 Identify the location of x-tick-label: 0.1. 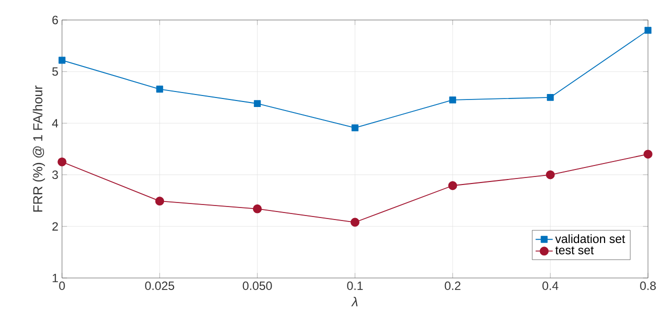
(355, 286).